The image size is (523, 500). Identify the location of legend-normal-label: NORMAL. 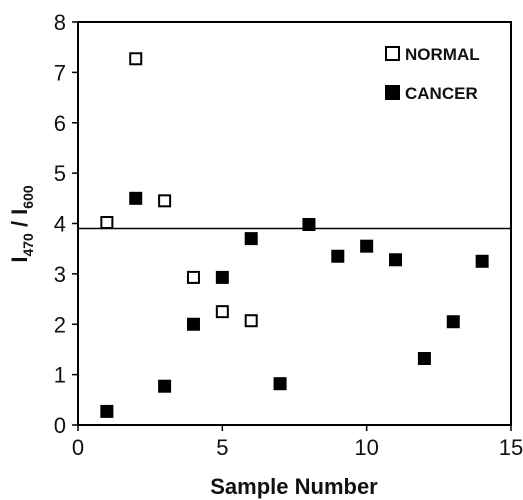
(442, 54).